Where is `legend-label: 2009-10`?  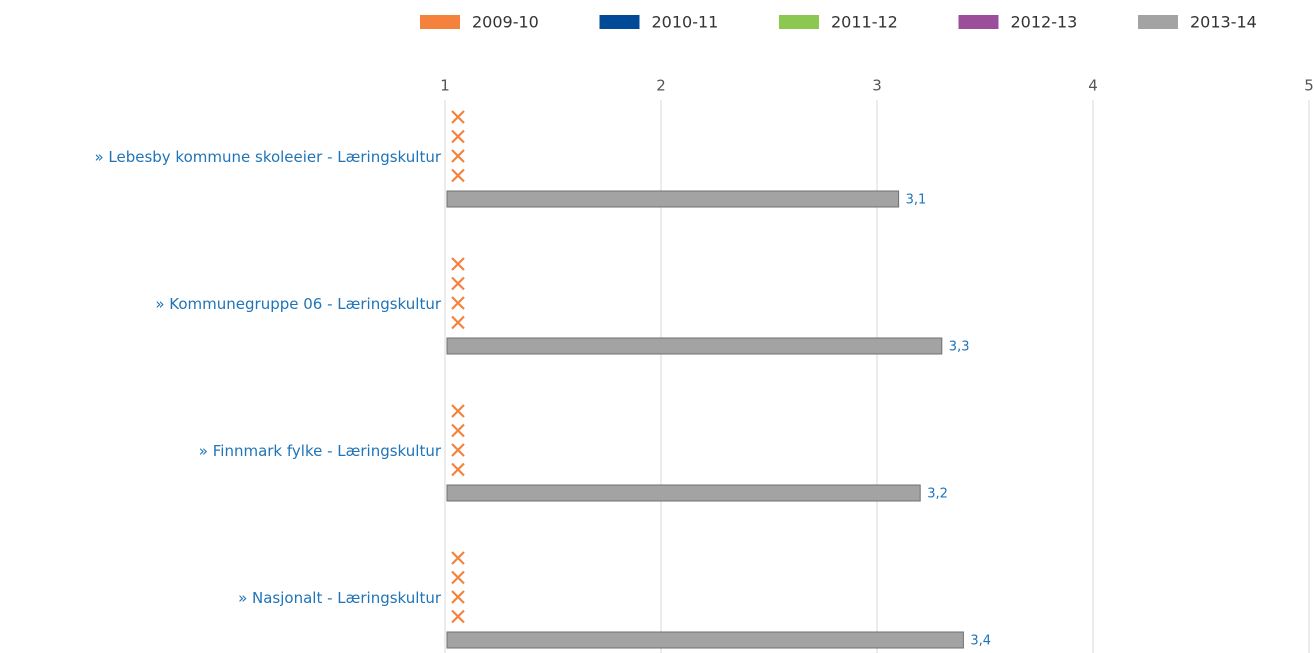
legend-label: 2009-10 is located at coordinates (505, 22).